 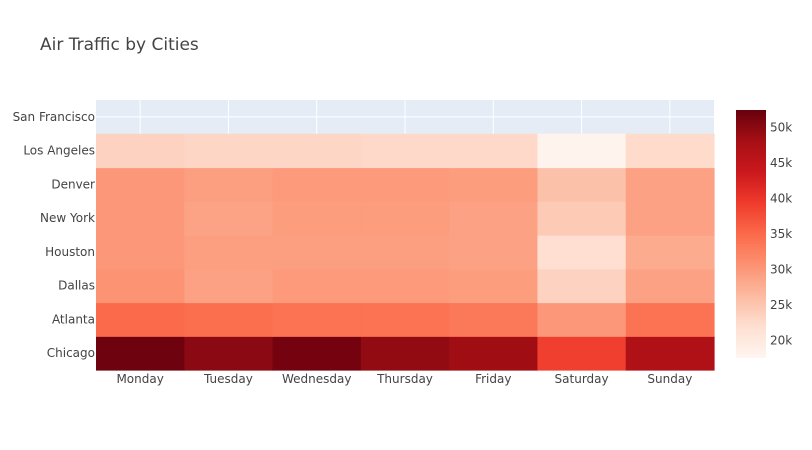 What do you see at coordinates (669, 379) in the screenshot?
I see `x-tick-label: Sunday` at bounding box center [669, 379].